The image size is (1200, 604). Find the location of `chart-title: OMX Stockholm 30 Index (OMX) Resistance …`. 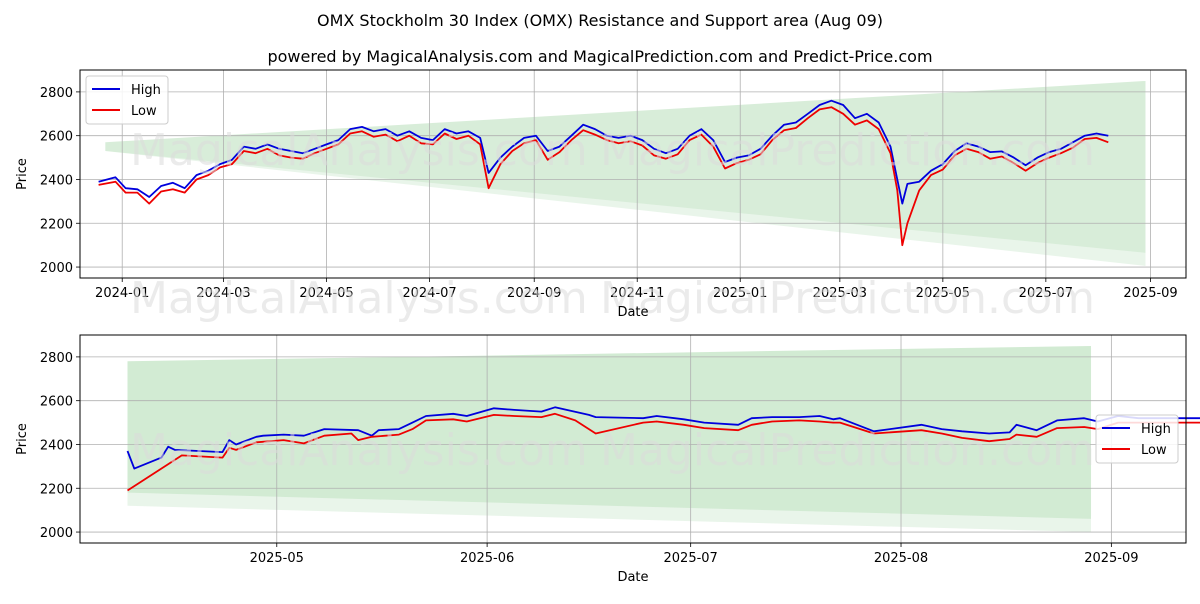

chart-title: OMX Stockholm 30 Index (OMX) Resistance … is located at coordinates (600, 20).